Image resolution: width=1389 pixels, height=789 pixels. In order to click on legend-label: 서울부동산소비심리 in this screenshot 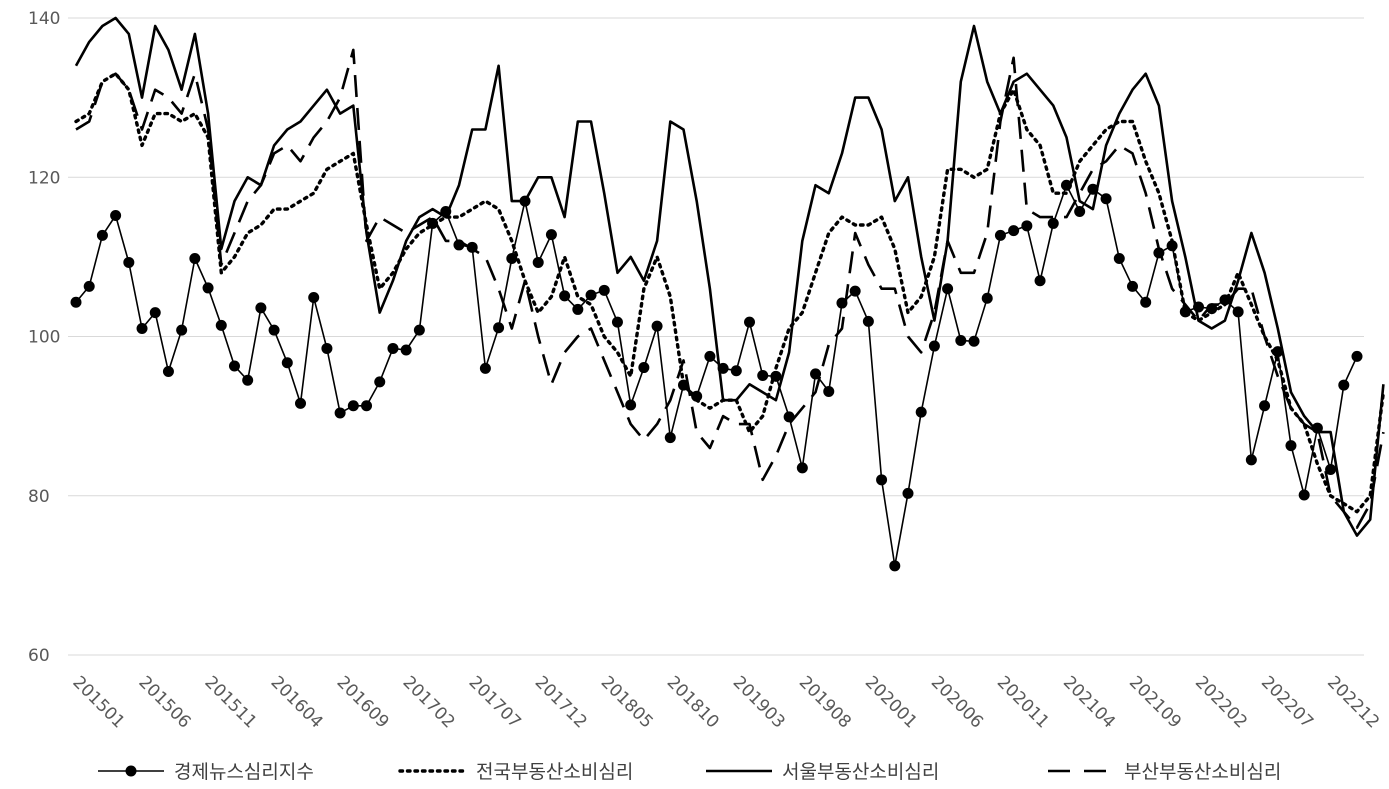, I will do `click(860, 772)`.